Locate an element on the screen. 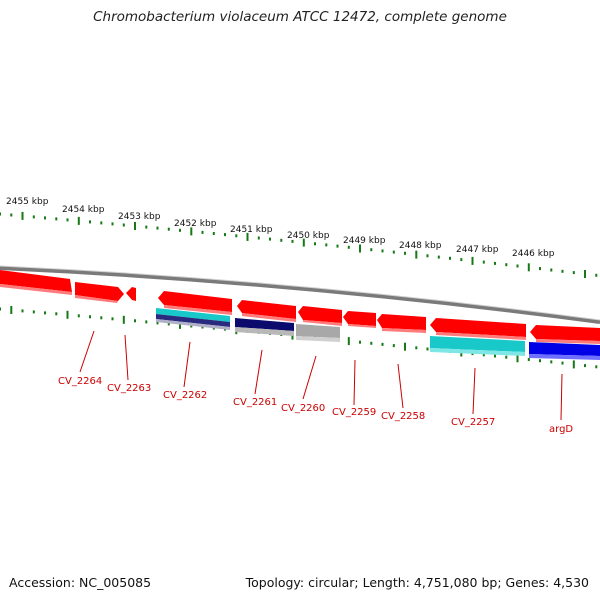 This screenshot has width=600, height=600. gene-label-cv2257: CV_2257 is located at coordinates (473, 422).